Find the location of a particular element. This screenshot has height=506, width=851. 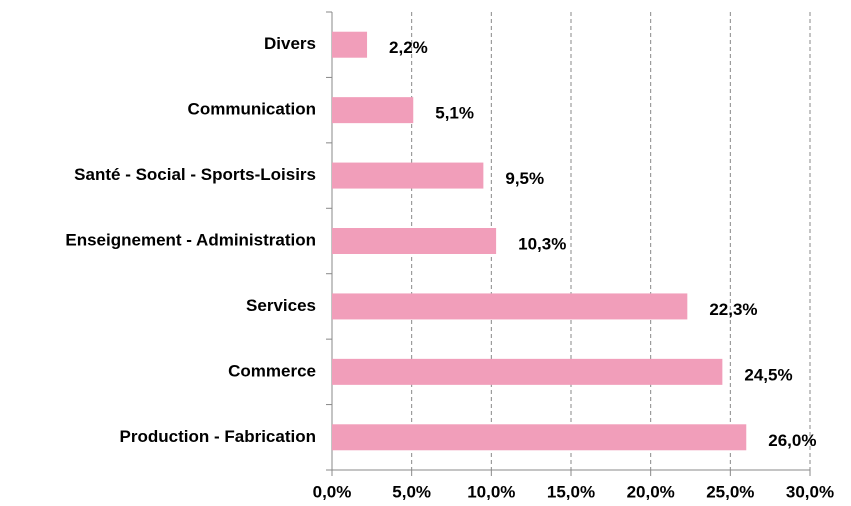

x-tick-label: 10,0% is located at coordinates (491, 491).